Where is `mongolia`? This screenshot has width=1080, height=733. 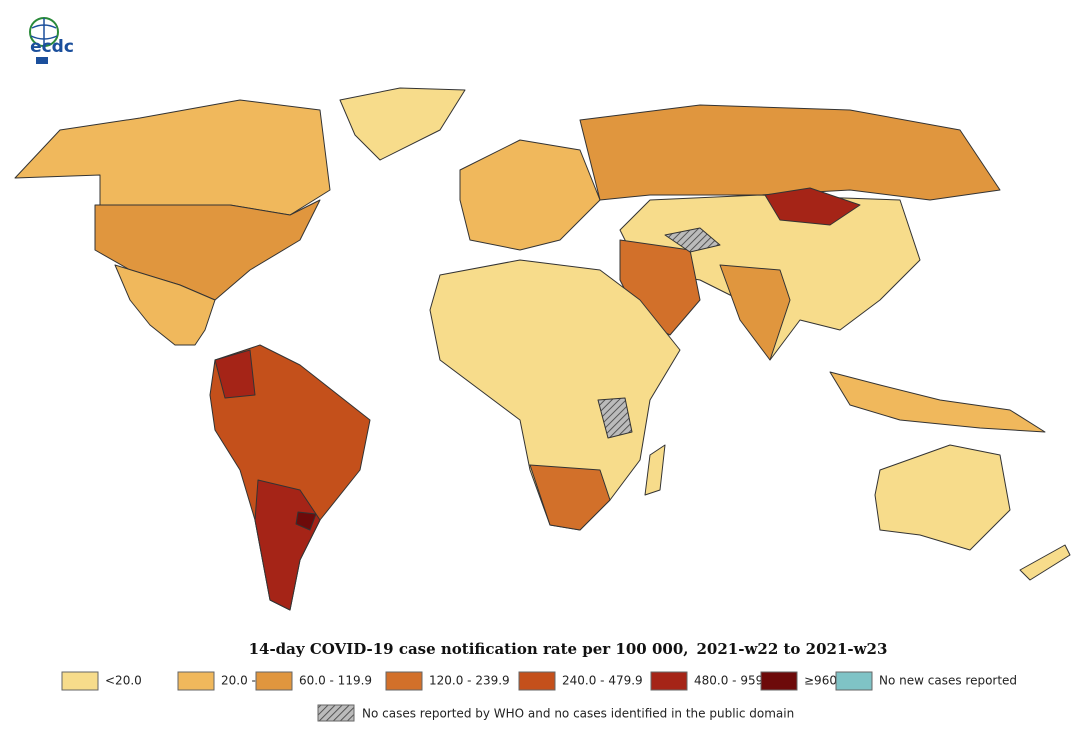 mongolia is located at coordinates (812, 206).